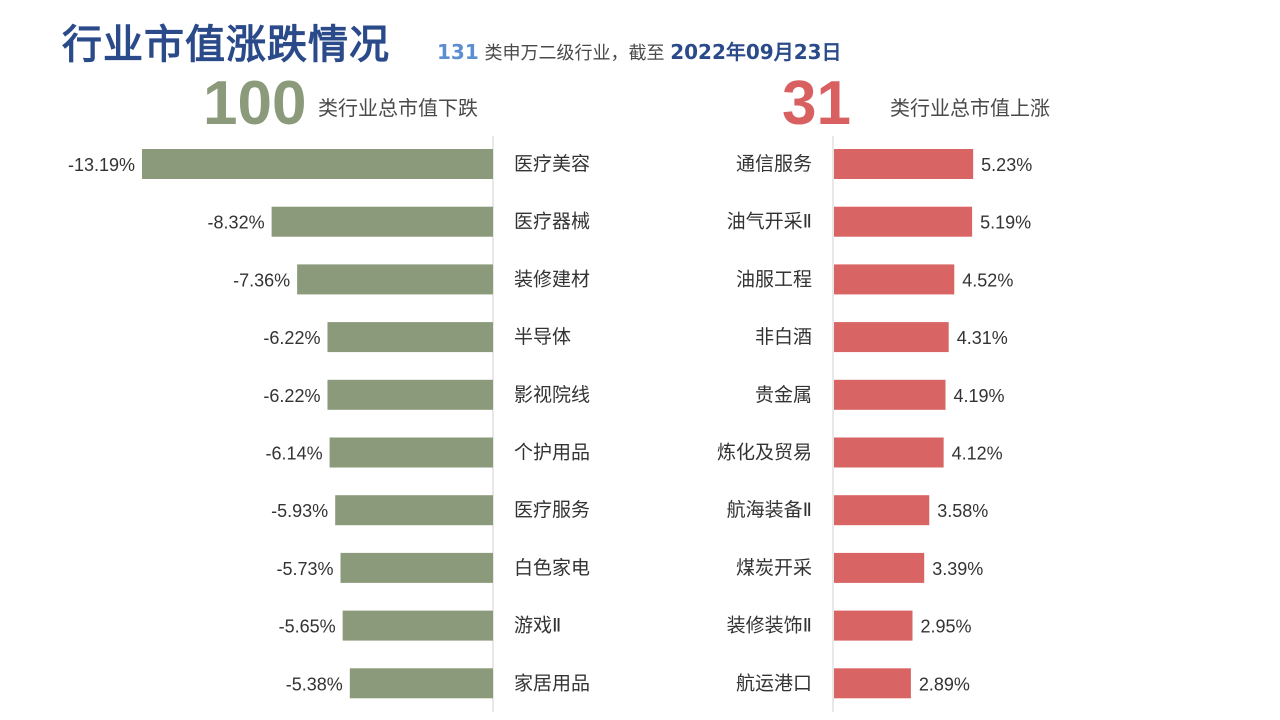  What do you see at coordinates (294, 454) in the screenshot?
I see `down-value-label: -6.14%` at bounding box center [294, 454].